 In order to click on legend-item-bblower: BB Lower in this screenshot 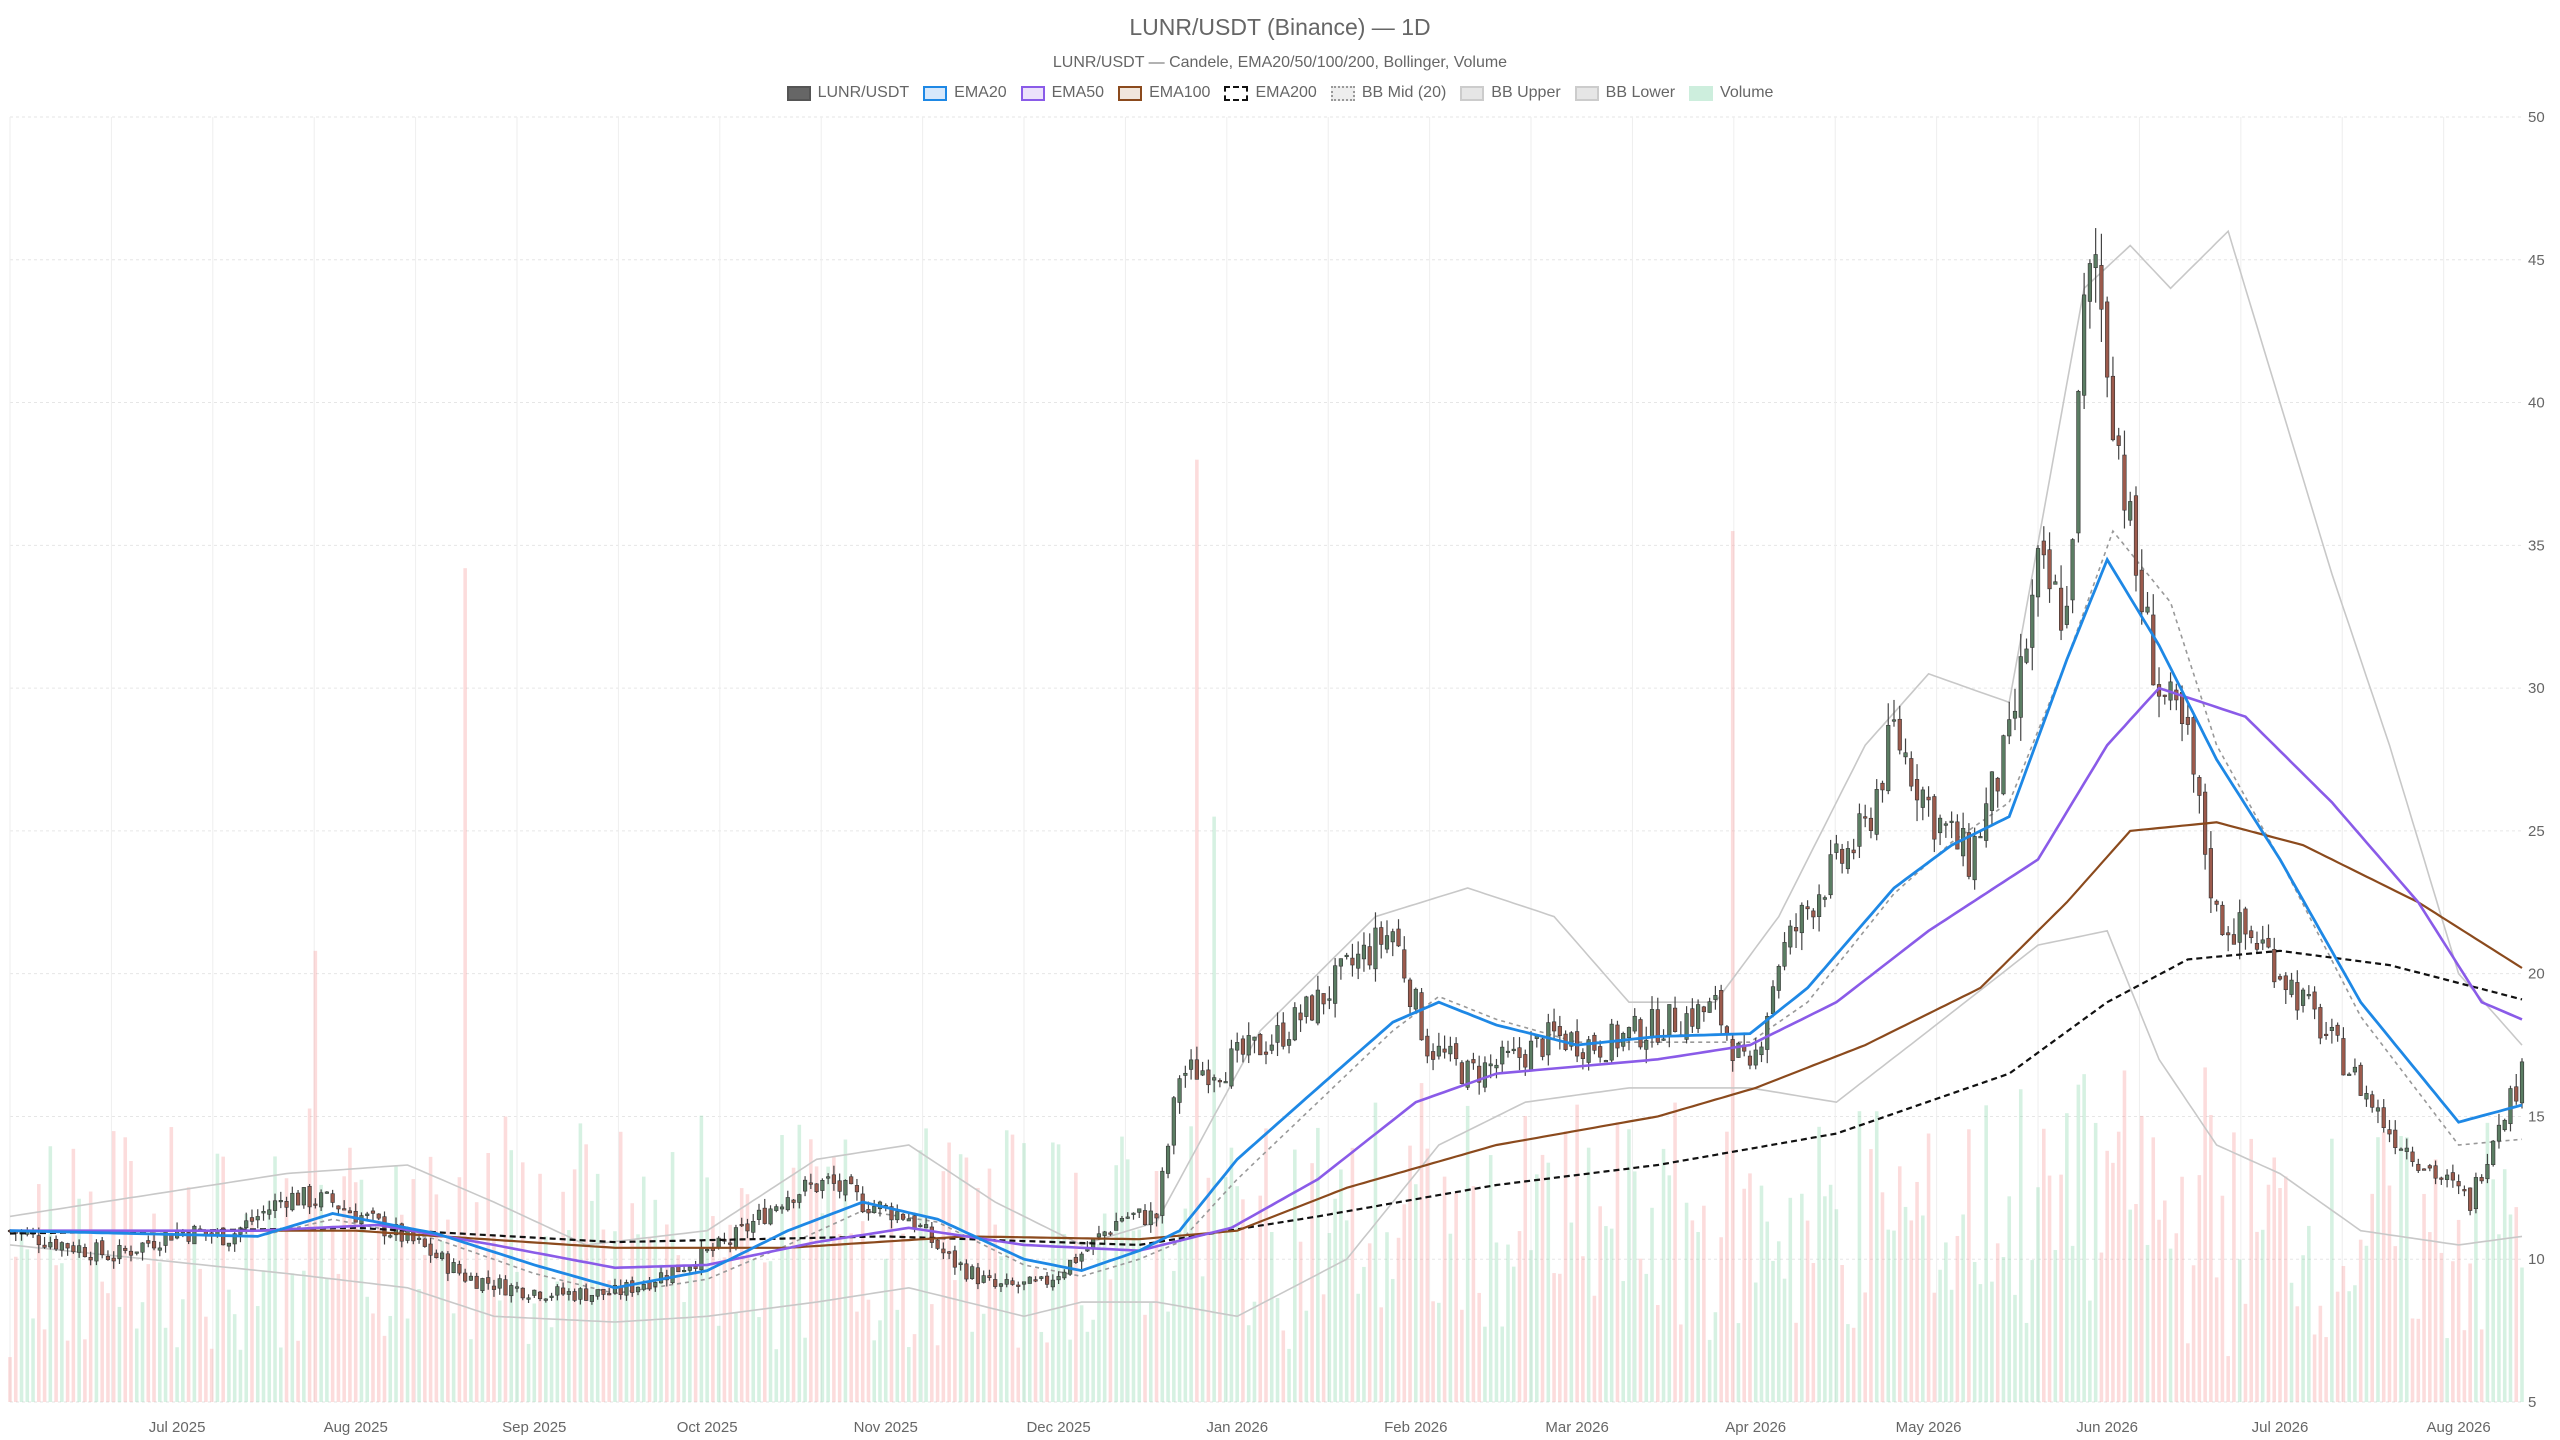, I will do `click(1624, 93)`.